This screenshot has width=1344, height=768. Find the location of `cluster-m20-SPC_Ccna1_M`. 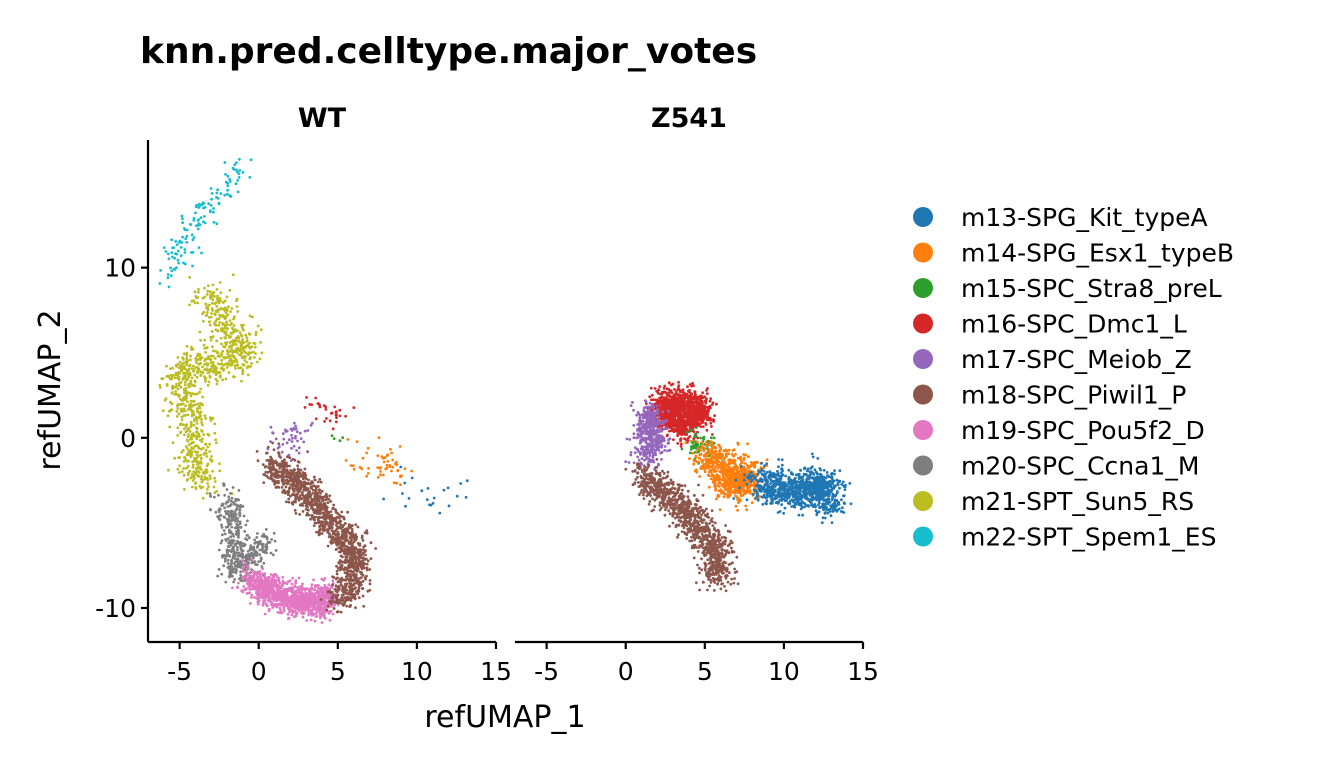

cluster-m20-SPC_Ccna1_M is located at coordinates (243, 535).